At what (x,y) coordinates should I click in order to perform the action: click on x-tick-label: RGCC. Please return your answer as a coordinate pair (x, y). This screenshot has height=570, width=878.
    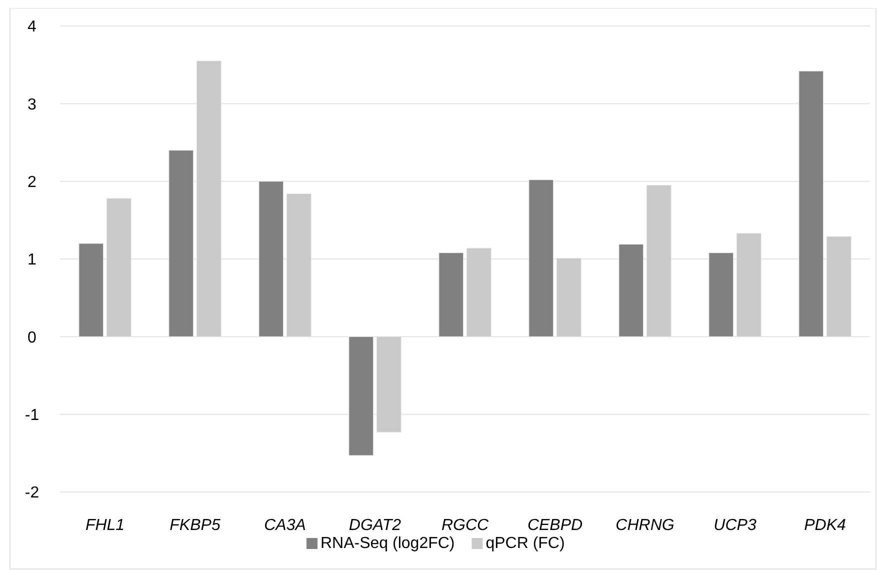
    Looking at the image, I should click on (465, 525).